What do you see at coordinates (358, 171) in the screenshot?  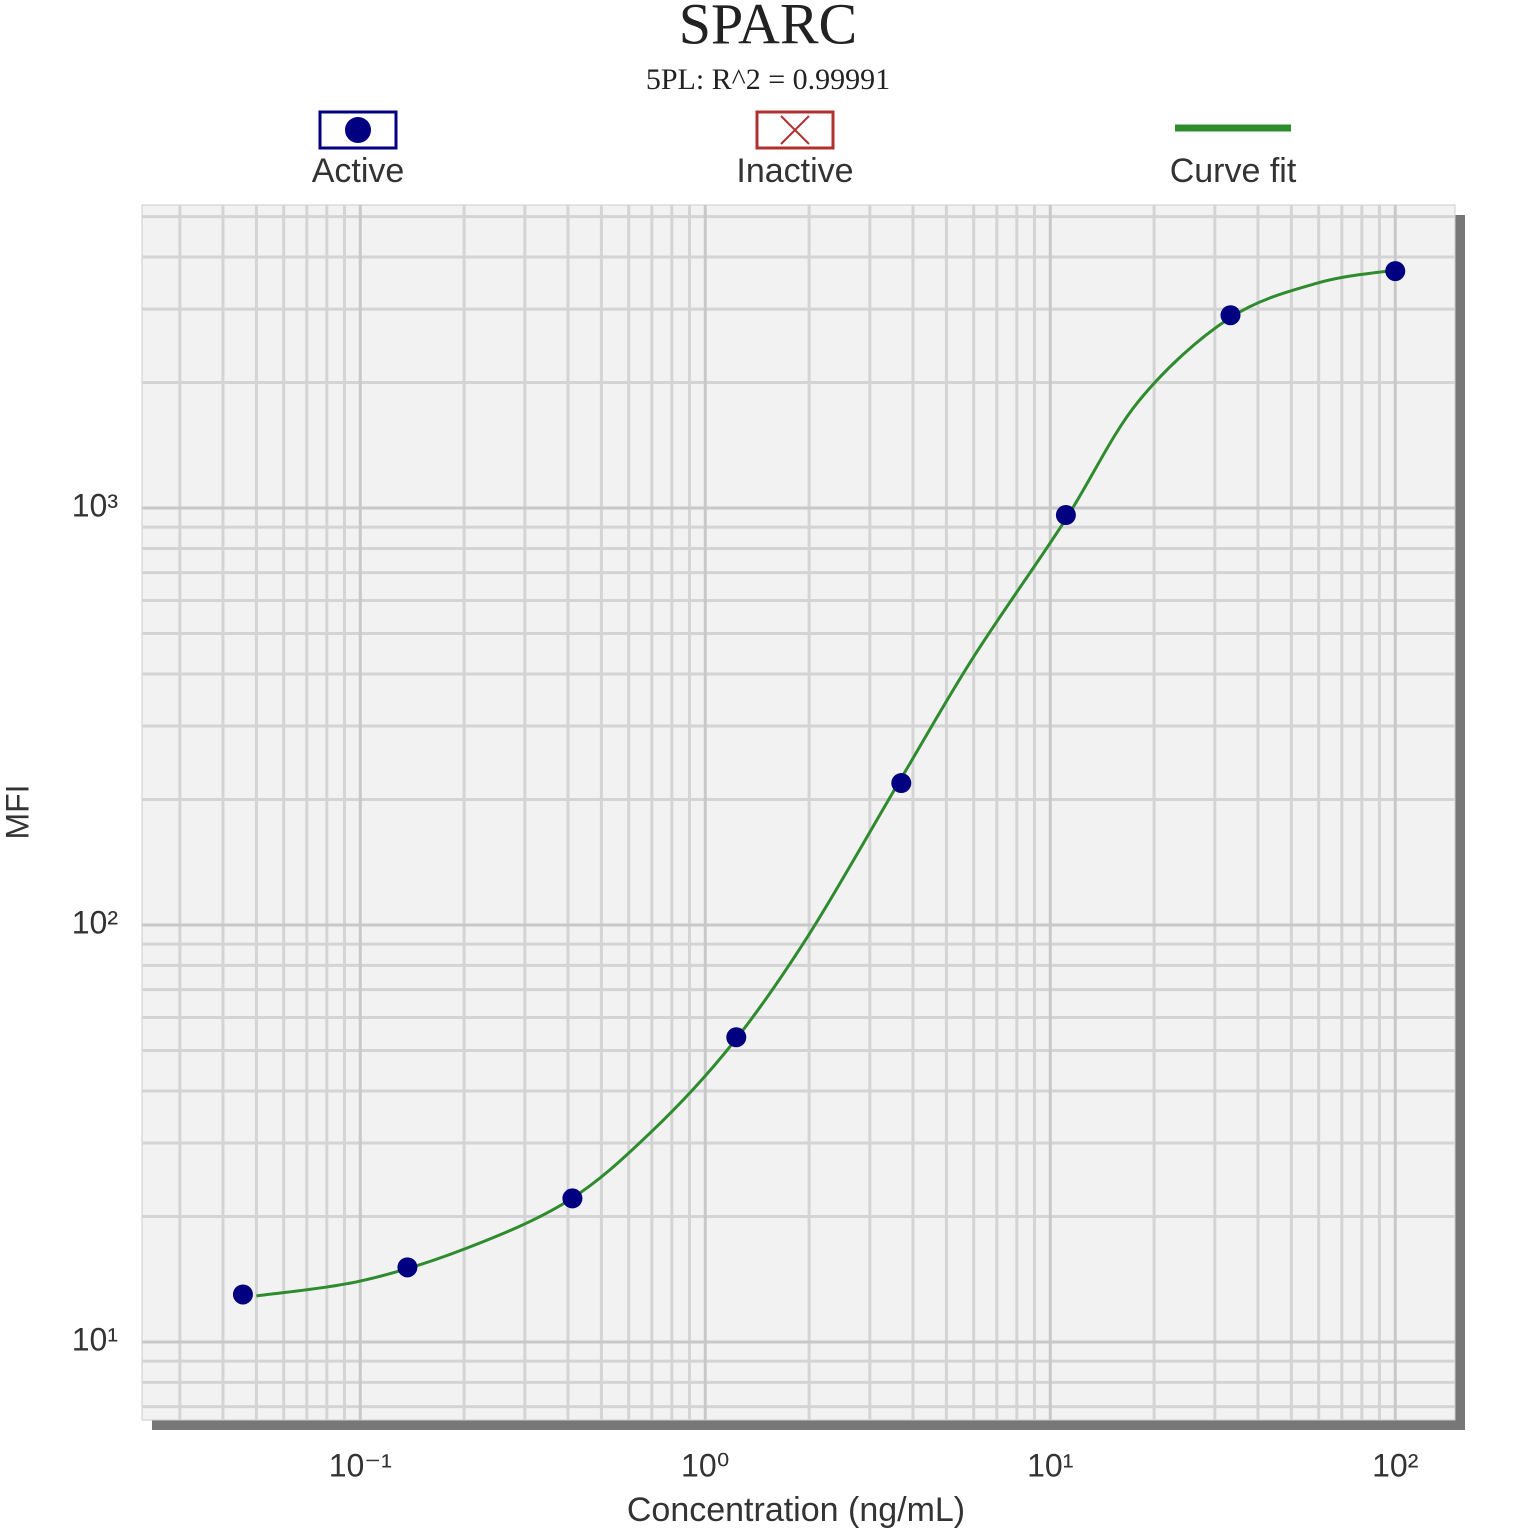 I see `legend-label: Active` at bounding box center [358, 171].